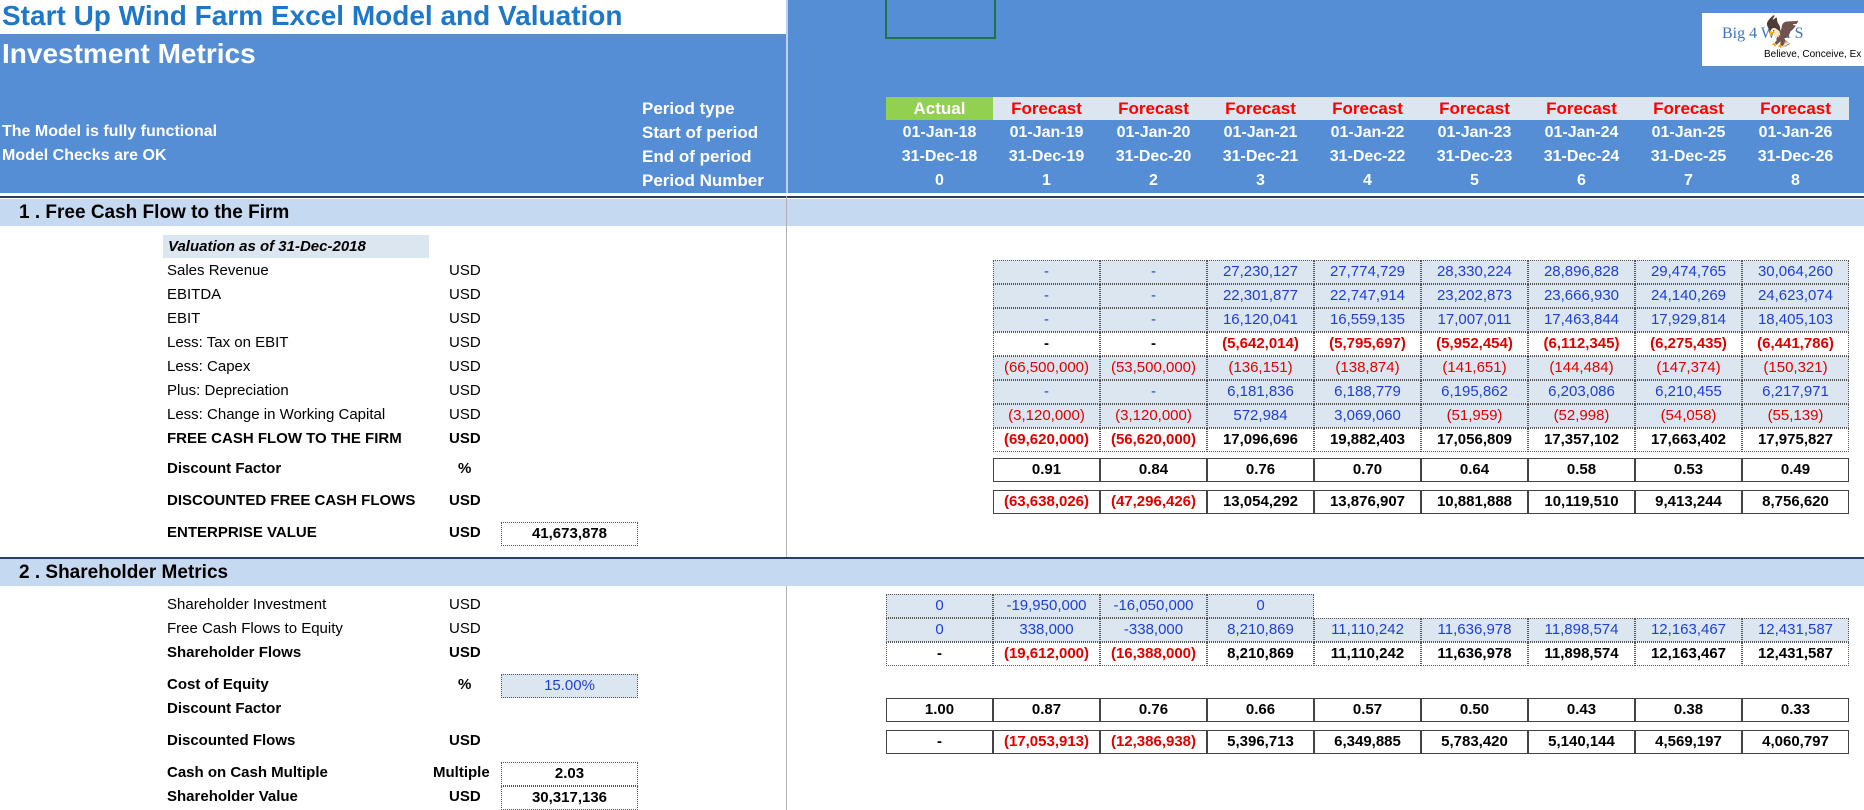  What do you see at coordinates (1581, 296) in the screenshot?
I see `value-cell: 23,666,930` at bounding box center [1581, 296].